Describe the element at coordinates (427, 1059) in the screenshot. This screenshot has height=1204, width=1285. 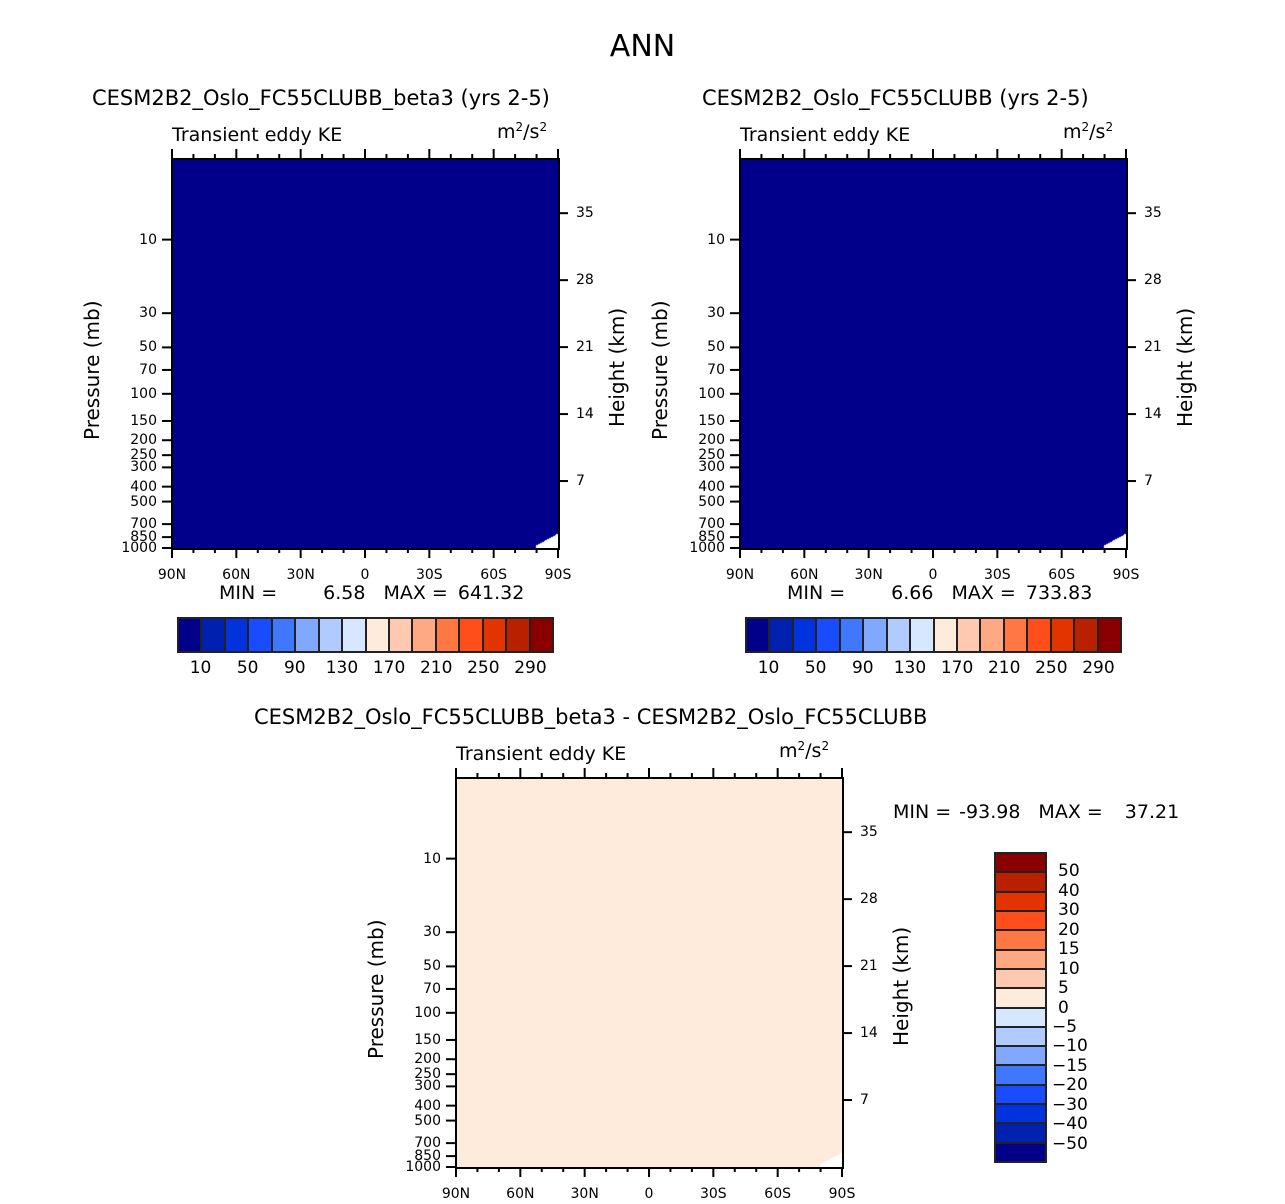
I see `y-tick-label: 200` at that location.